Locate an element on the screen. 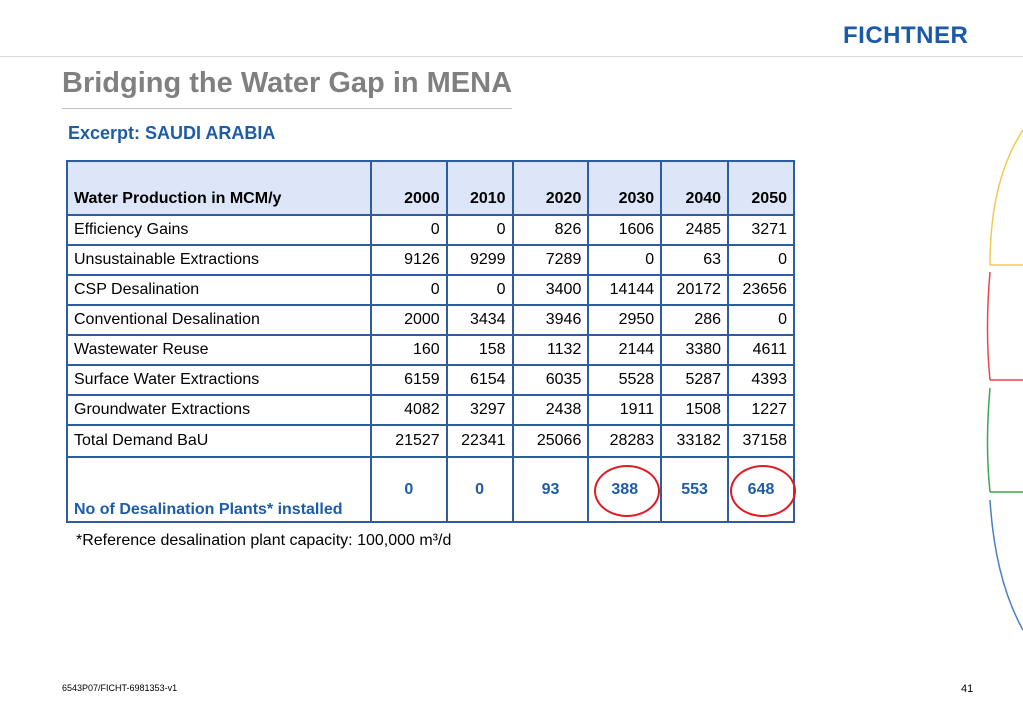 This screenshot has width=1023, height=708. value-cell: 5287 is located at coordinates (695, 380).